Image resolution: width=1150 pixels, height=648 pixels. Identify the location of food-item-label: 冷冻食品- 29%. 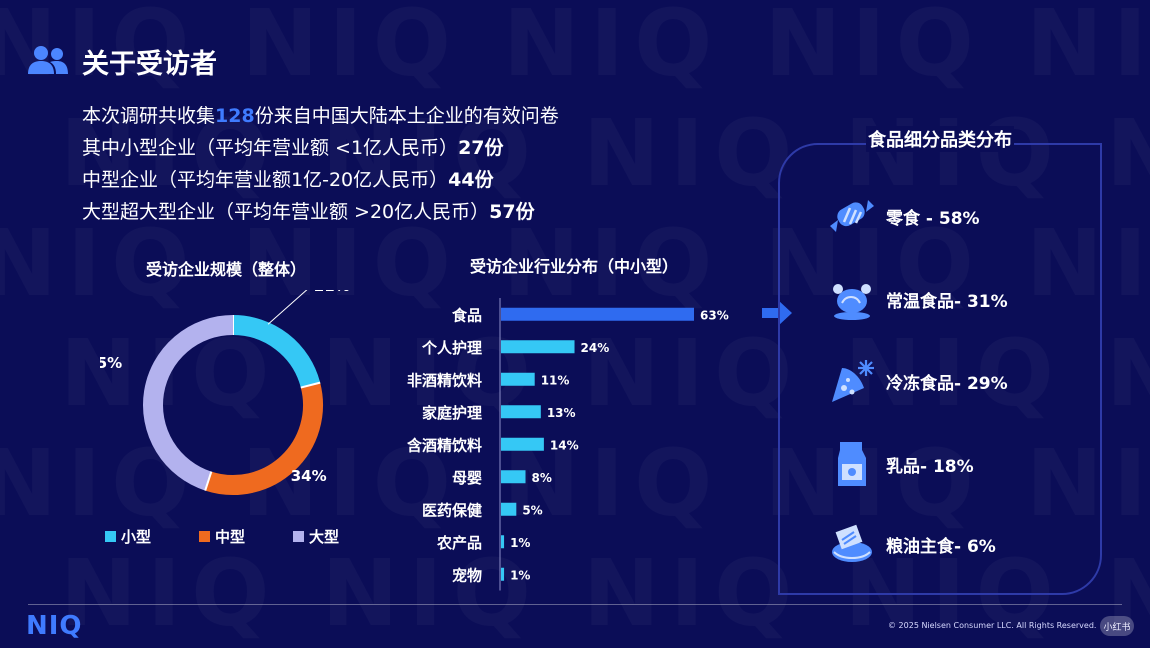
(947, 383).